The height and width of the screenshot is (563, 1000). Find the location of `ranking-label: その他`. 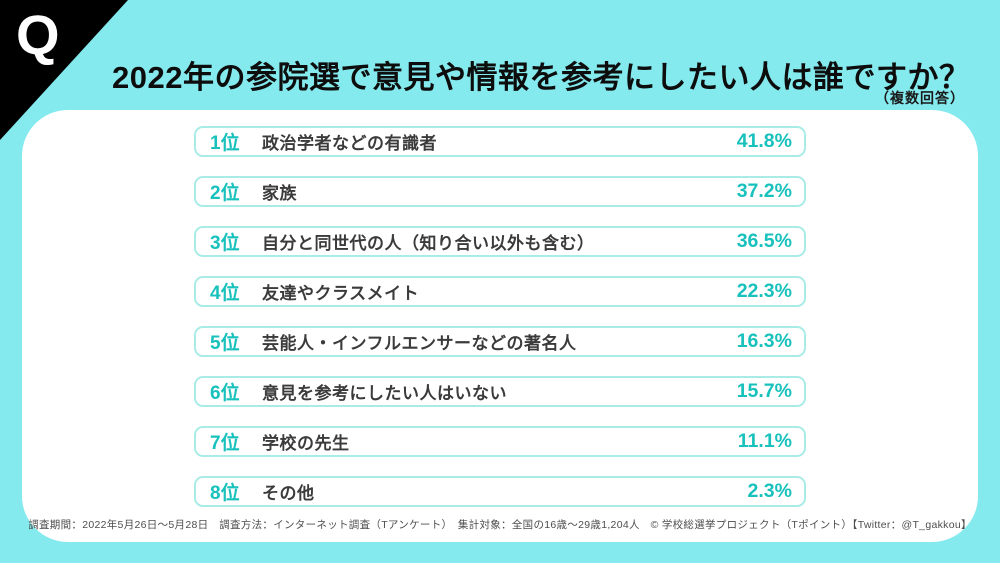

ranking-label: その他 is located at coordinates (288, 493).